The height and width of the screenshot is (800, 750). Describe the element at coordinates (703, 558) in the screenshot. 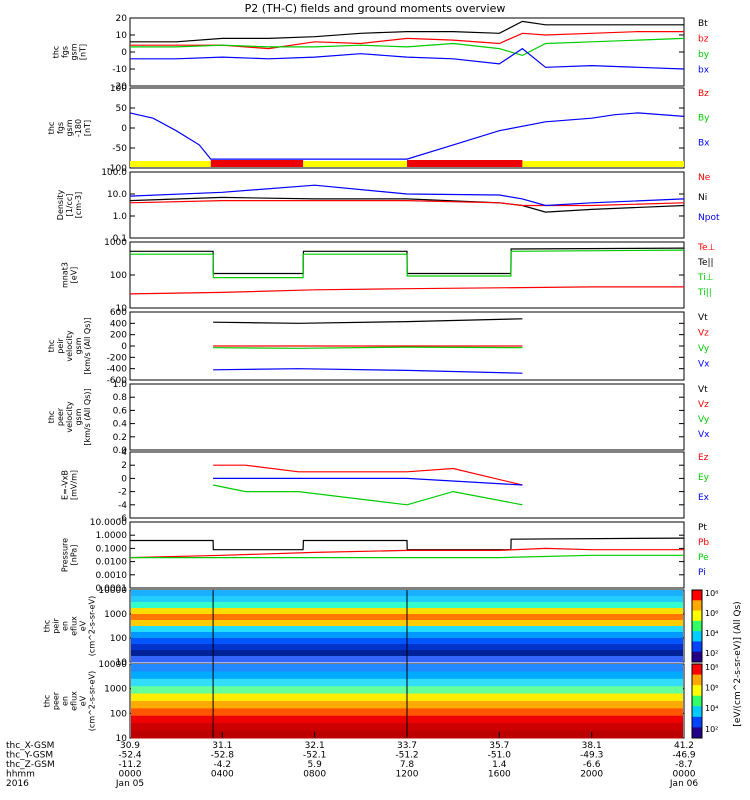

I see `legend-label: Pe` at that location.